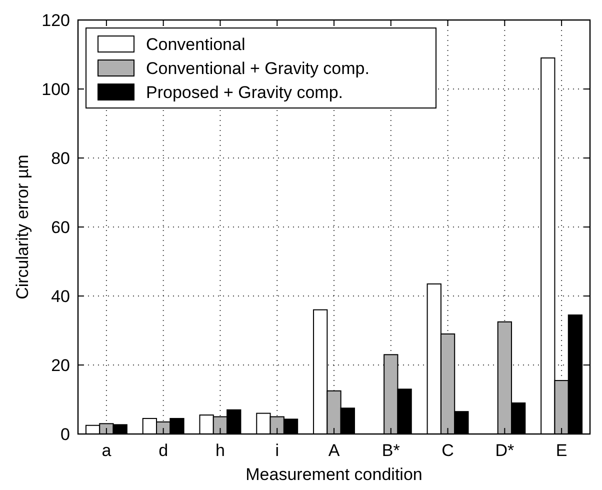  What do you see at coordinates (60, 158) in the screenshot?
I see `y-tick-label: 80` at bounding box center [60, 158].